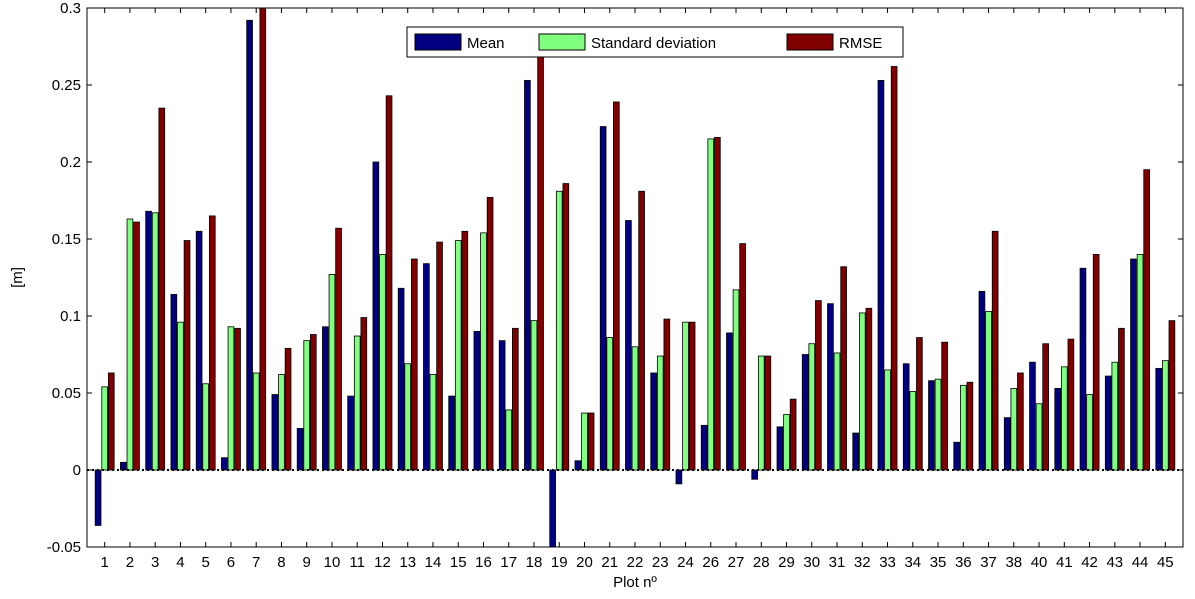 The width and height of the screenshot is (1195, 599). I want to click on x-tick-label: 24, so click(685, 562).